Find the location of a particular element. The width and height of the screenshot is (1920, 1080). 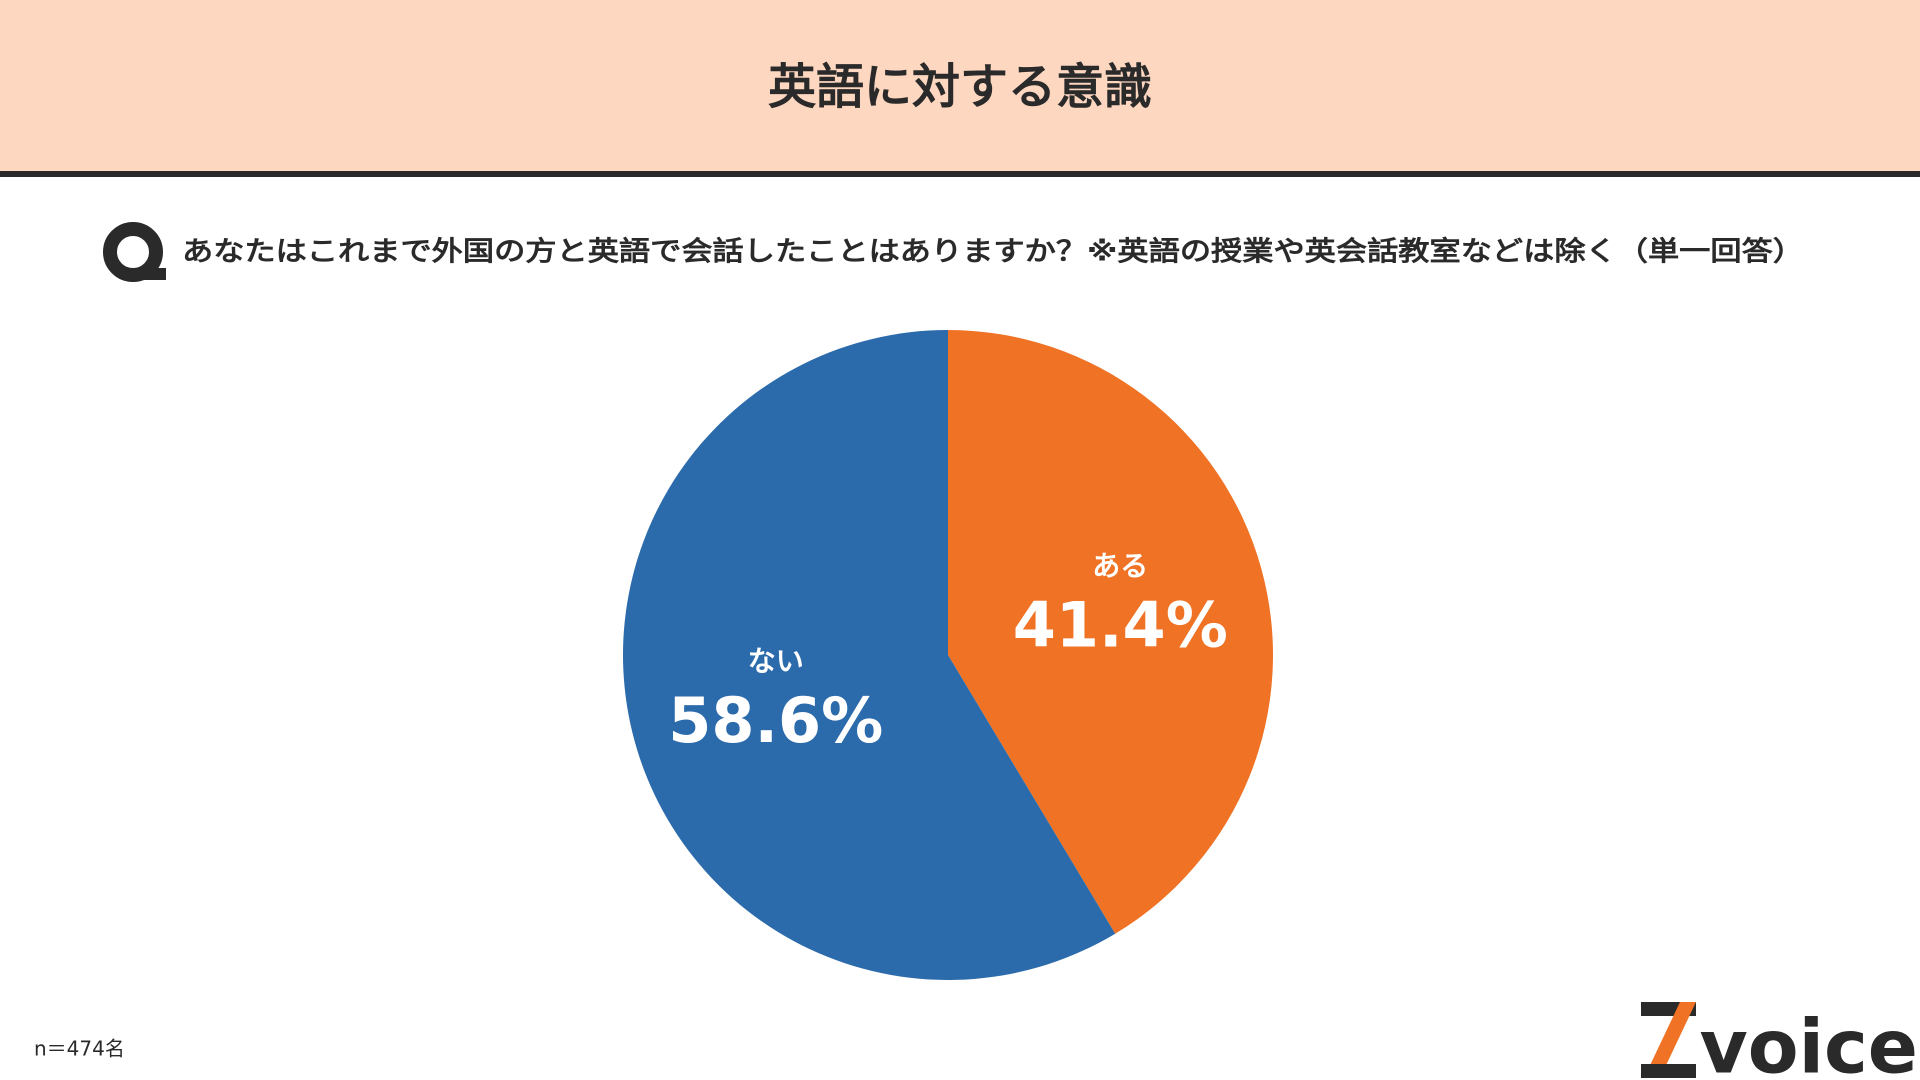

logo-mark is located at coordinates (1668, 1040).